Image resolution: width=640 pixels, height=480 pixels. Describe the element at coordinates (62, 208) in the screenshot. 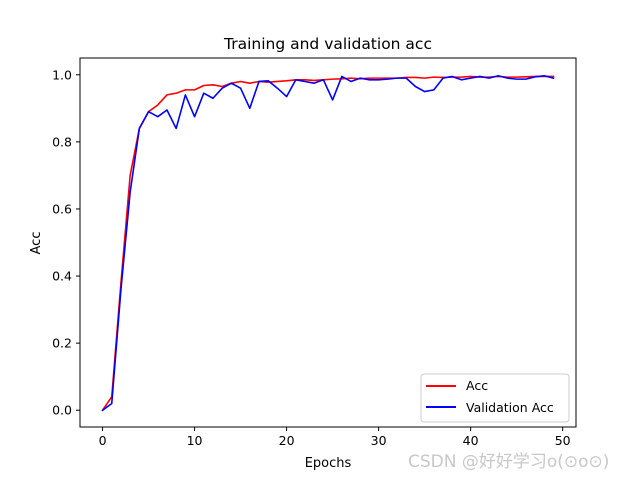

I see `y-tick-label: 0.6` at that location.